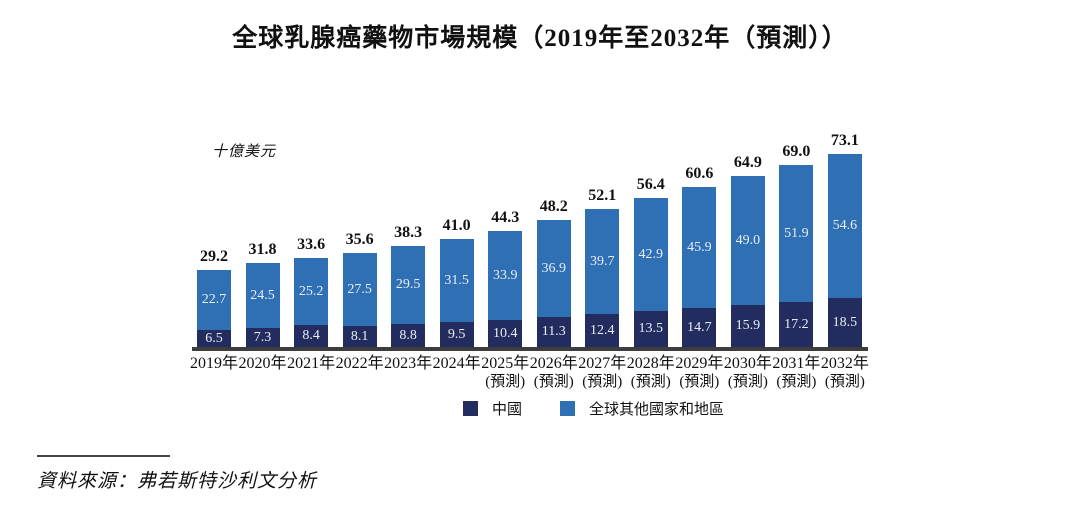  Describe the element at coordinates (408, 335) in the screenshot. I see `bar-segment-china-label: 8.8` at that location.